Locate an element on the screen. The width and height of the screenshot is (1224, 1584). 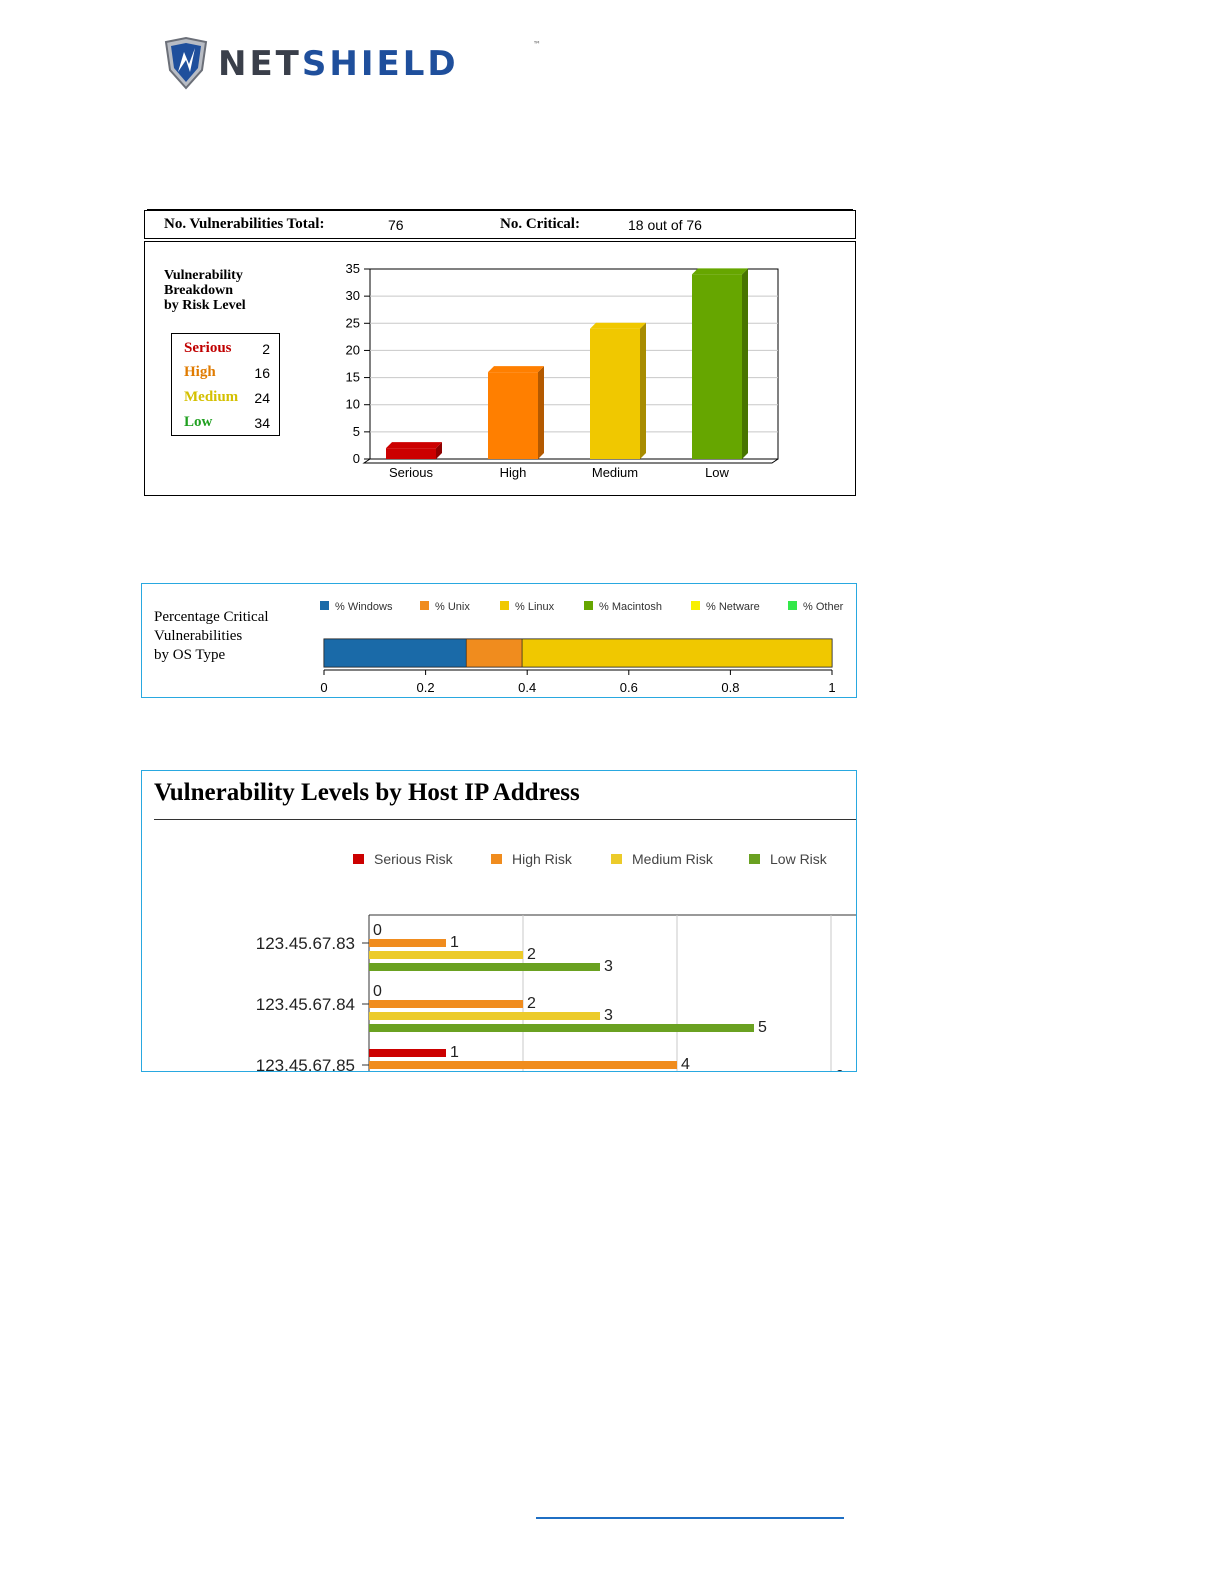
y-tick-label: 123.45.67.85 is located at coordinates (305, 1063).